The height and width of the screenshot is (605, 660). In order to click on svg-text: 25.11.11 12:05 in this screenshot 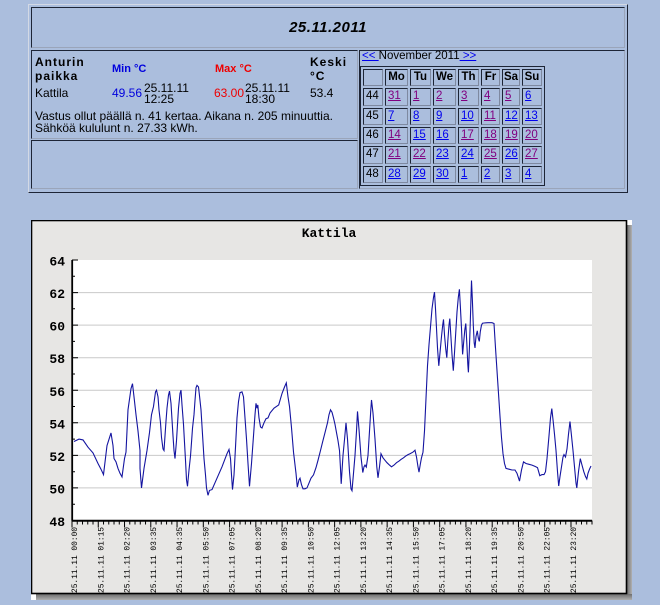, I will do `click(338, 560)`.